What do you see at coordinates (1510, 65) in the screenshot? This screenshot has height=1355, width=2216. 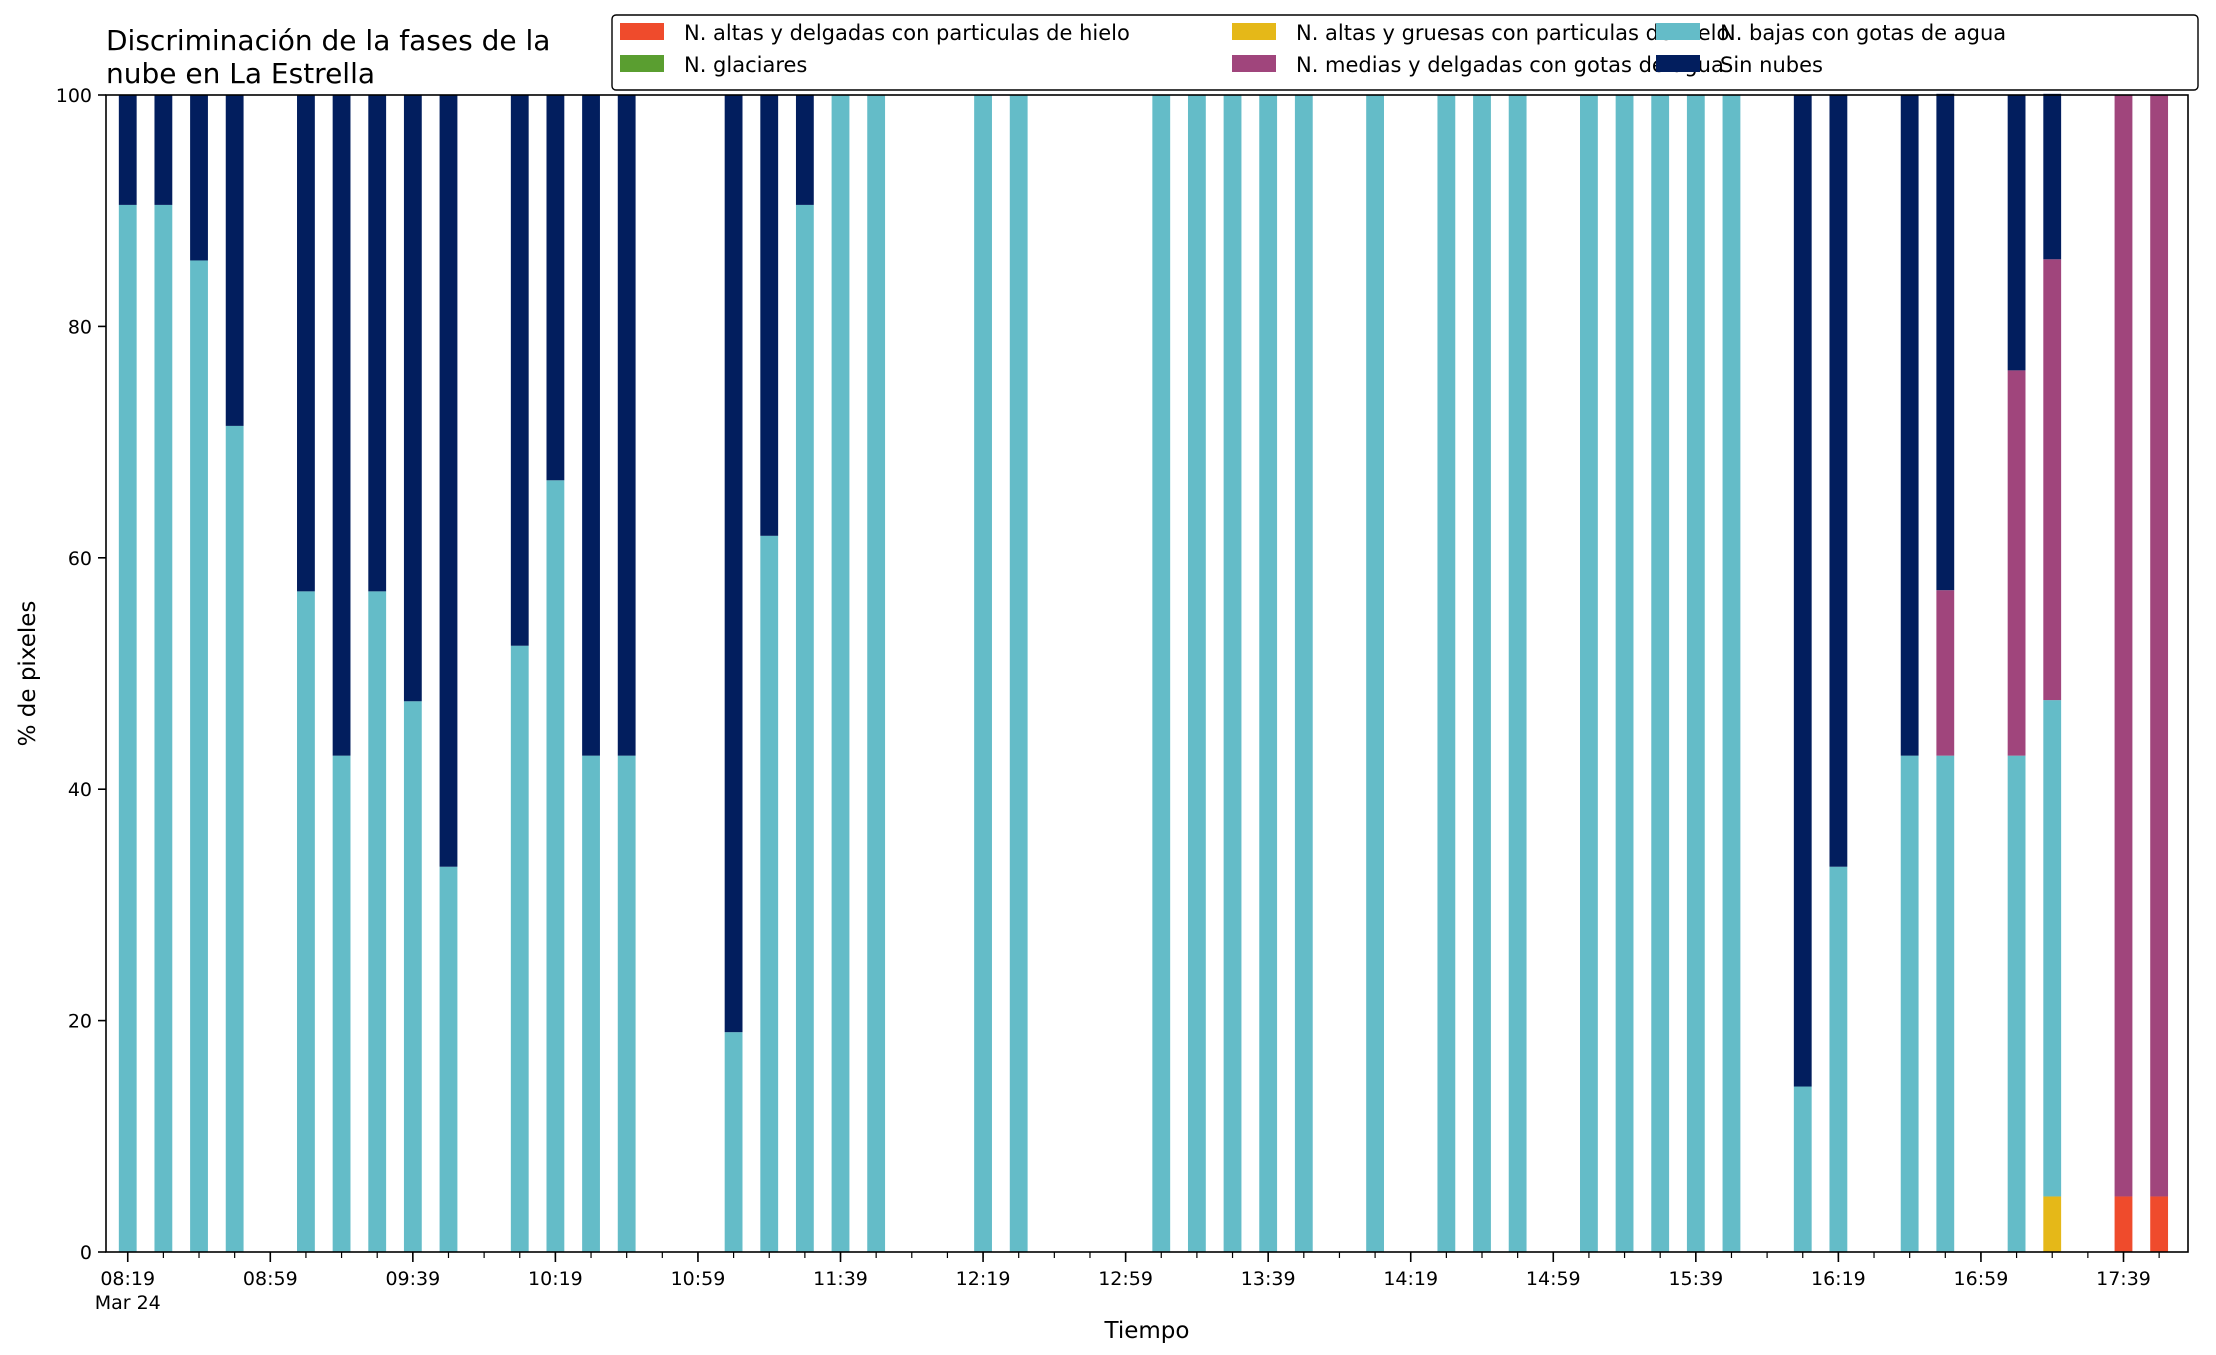 I see `legend-entry: N. medias y delgadas con gotas de agua` at bounding box center [1510, 65].